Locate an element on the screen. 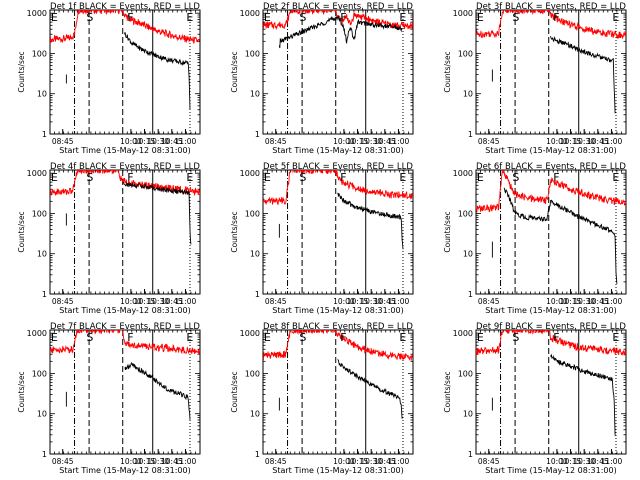 This screenshot has width=640, height=480. panel-title: Det 3f BLACK = Events, RED = LLD is located at coordinates (551, 7).